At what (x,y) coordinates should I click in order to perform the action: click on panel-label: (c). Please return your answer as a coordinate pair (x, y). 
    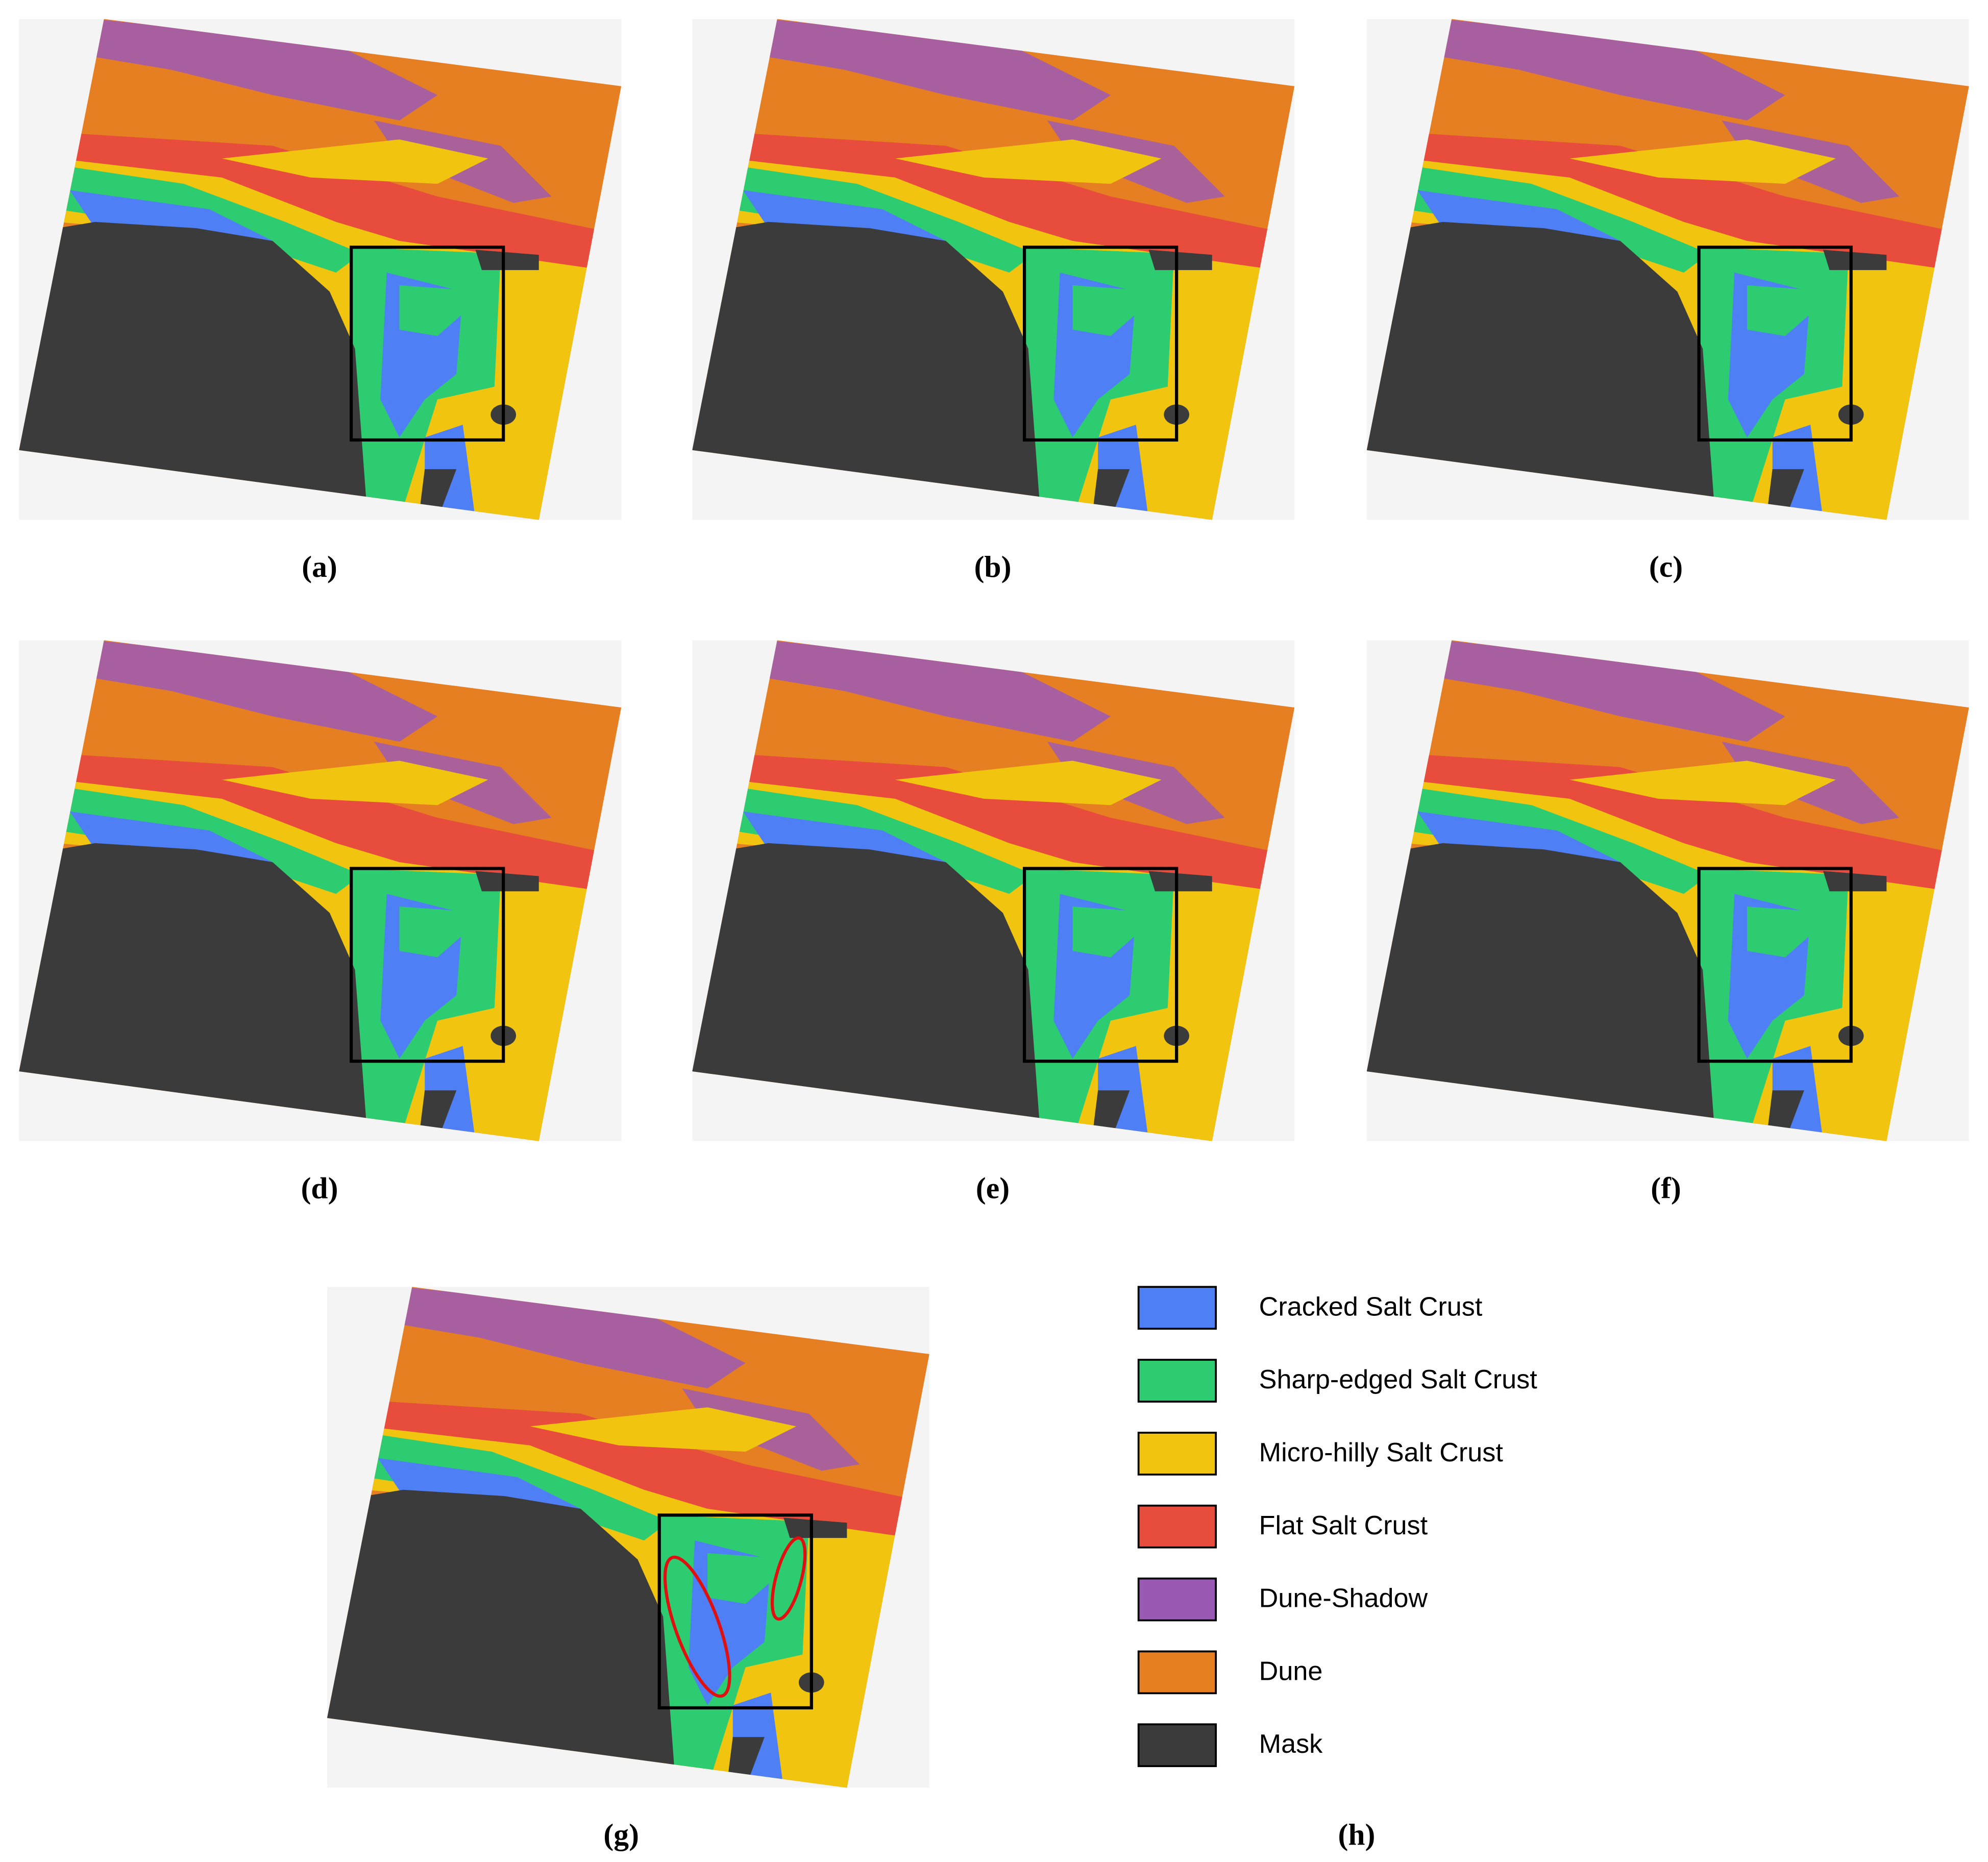
    Looking at the image, I should click on (1666, 566).